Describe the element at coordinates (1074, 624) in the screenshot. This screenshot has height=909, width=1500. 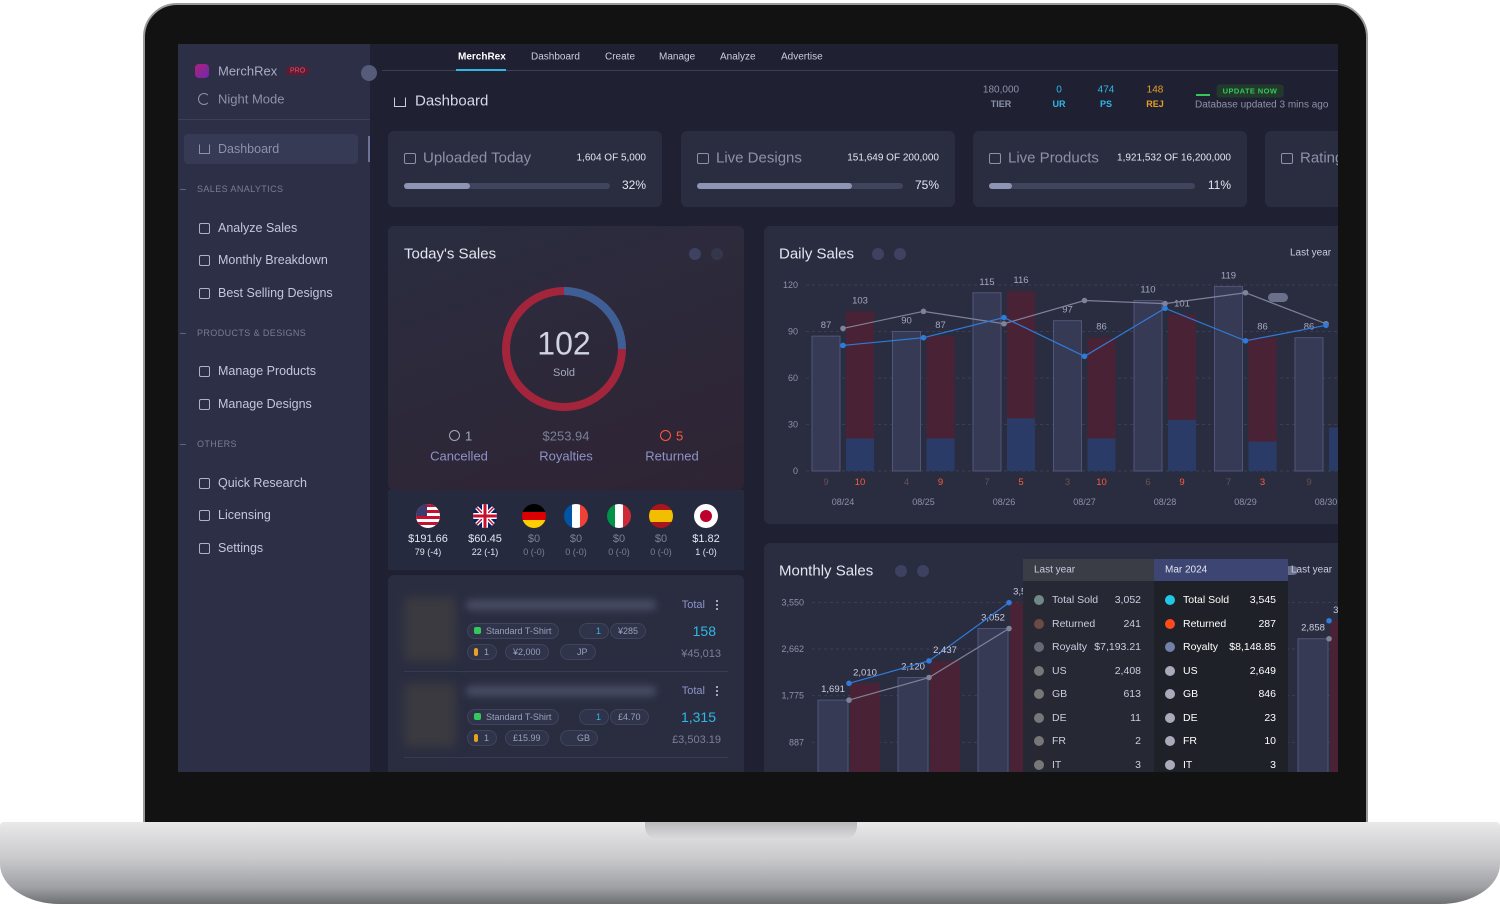
I see `tooltip-label: Returned` at that location.